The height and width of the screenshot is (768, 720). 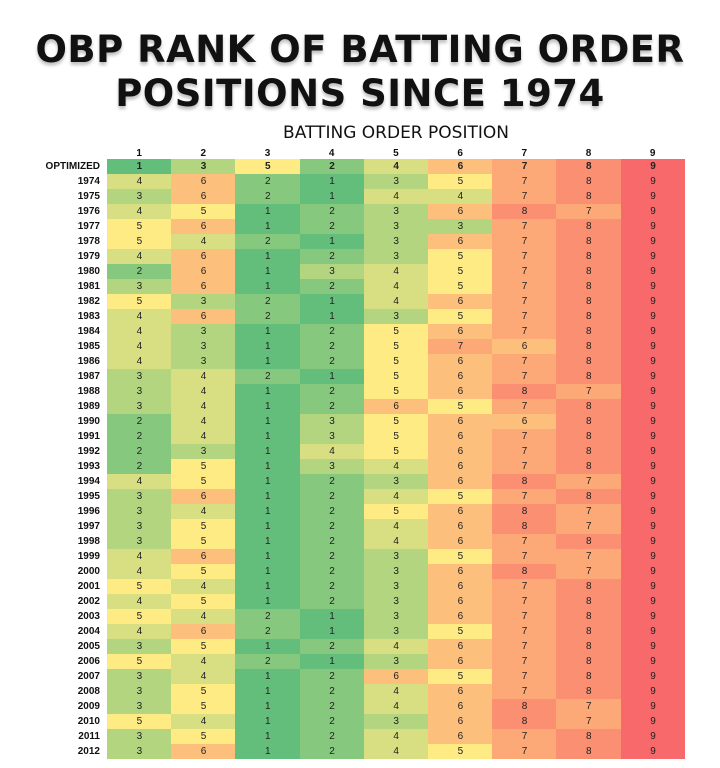 What do you see at coordinates (88, 721) in the screenshot?
I see `row-label-2010: 2010` at bounding box center [88, 721].